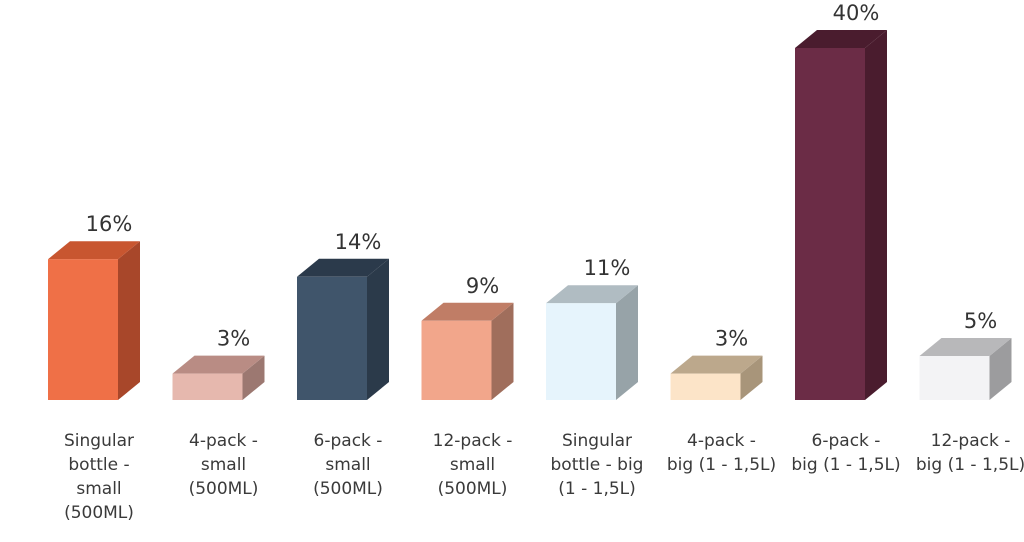 Image resolution: width=1024 pixels, height=542 pixels. I want to click on data-label: 16%, so click(109, 224).